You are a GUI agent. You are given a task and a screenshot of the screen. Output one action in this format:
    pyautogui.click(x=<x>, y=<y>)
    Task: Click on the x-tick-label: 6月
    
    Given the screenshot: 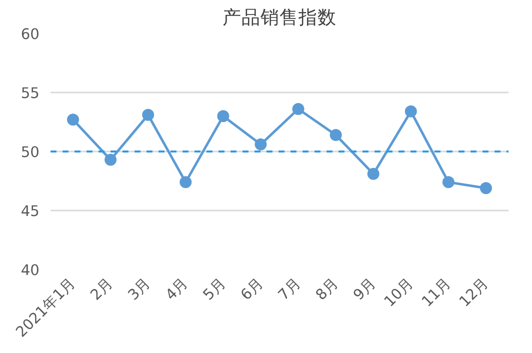 What is the action you would take?
    pyautogui.click(x=252, y=289)
    